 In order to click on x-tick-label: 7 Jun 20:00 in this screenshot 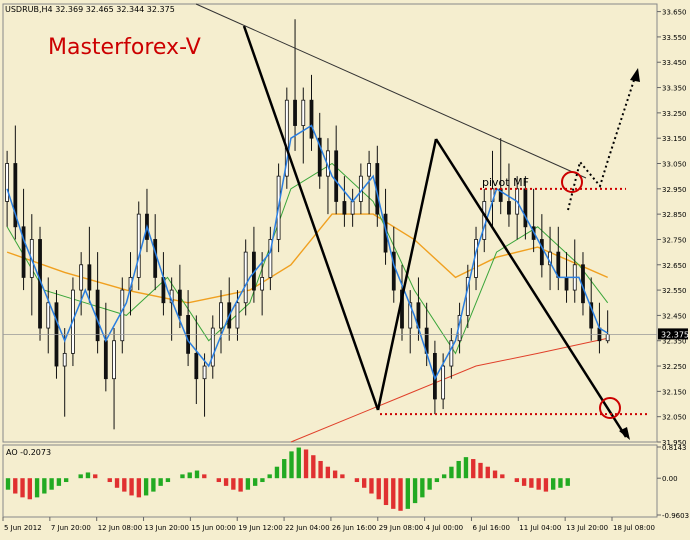, I will do `click(71, 528)`.